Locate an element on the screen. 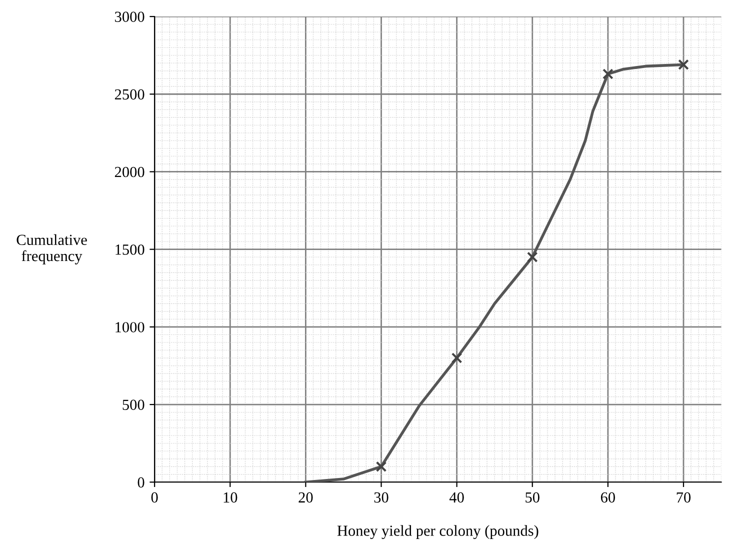 This screenshot has width=736, height=551. y-tick-label: 0 is located at coordinates (141, 482).